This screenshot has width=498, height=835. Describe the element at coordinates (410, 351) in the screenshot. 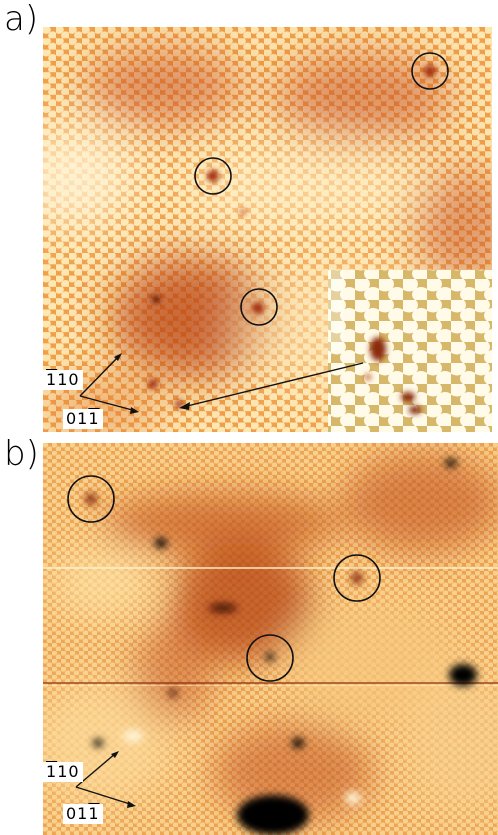

I see `inset-zoom` at that location.